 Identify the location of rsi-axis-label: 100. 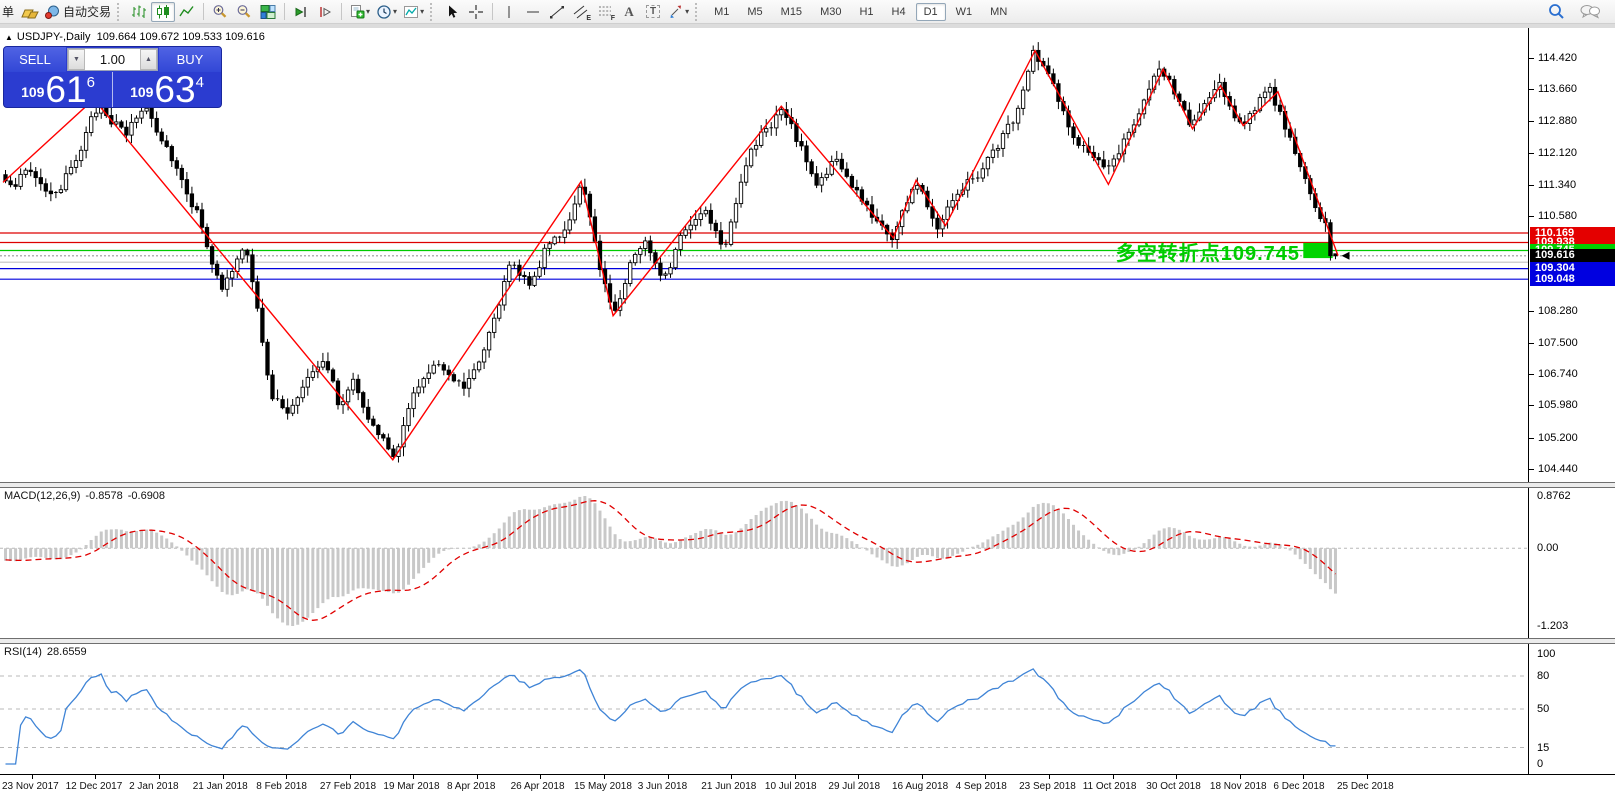
(1546, 654).